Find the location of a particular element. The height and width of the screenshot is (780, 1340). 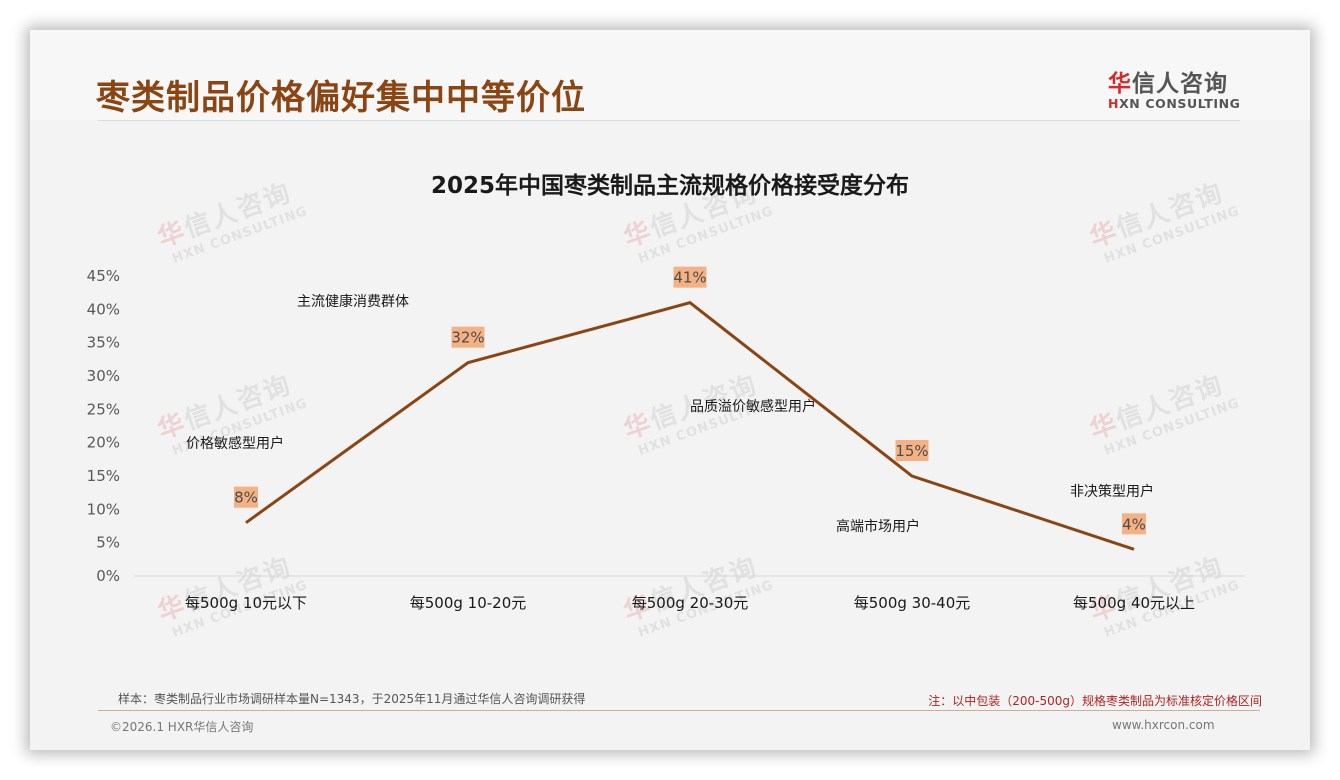

company-logo: 华信人咨询 HXN CONSULTING is located at coordinates (1178, 87).